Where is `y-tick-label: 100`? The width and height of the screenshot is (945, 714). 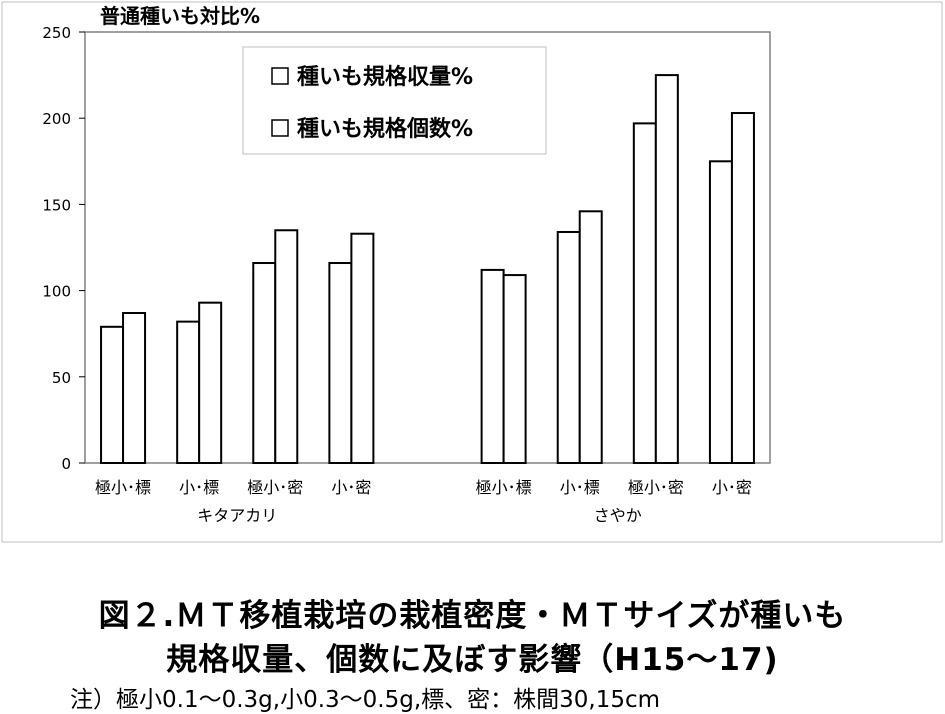
y-tick-label: 100 is located at coordinates (56, 292).